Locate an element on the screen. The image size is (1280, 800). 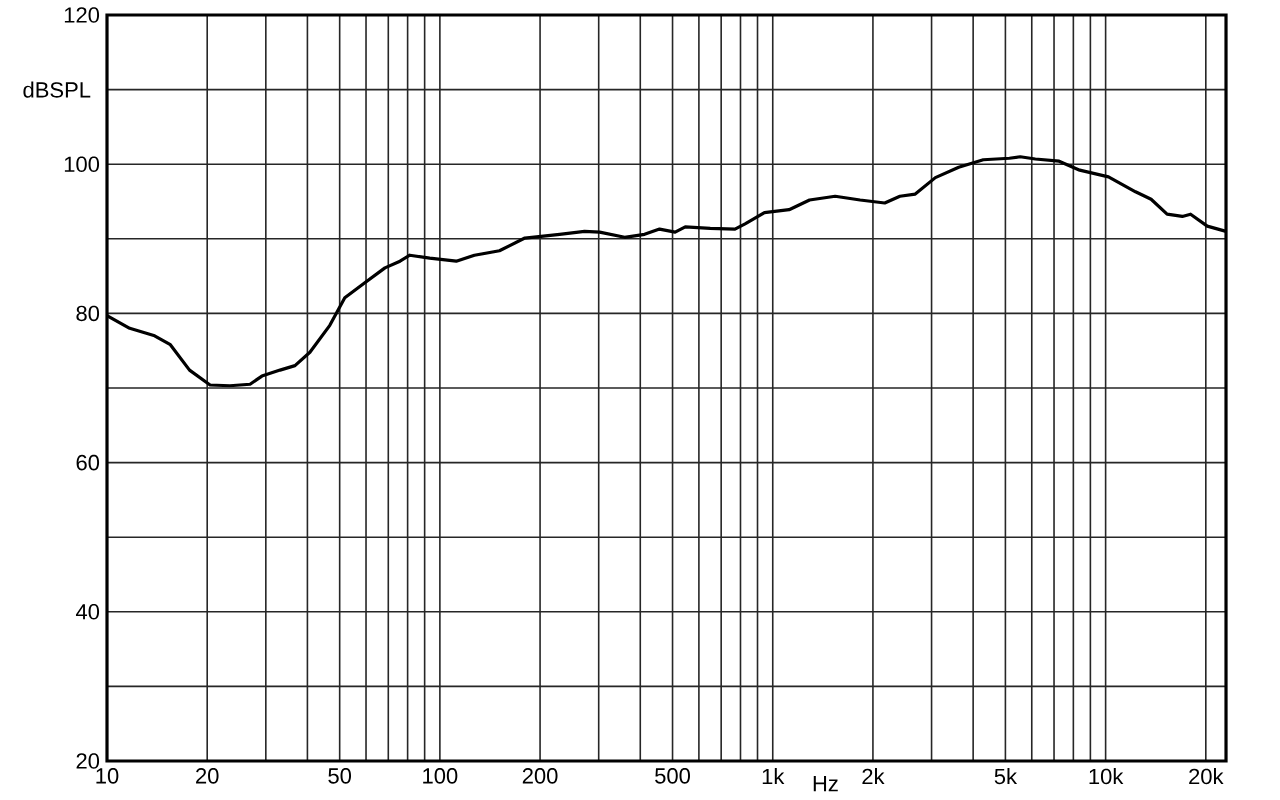
x-tick-label: 10k is located at coordinates (1106, 776).